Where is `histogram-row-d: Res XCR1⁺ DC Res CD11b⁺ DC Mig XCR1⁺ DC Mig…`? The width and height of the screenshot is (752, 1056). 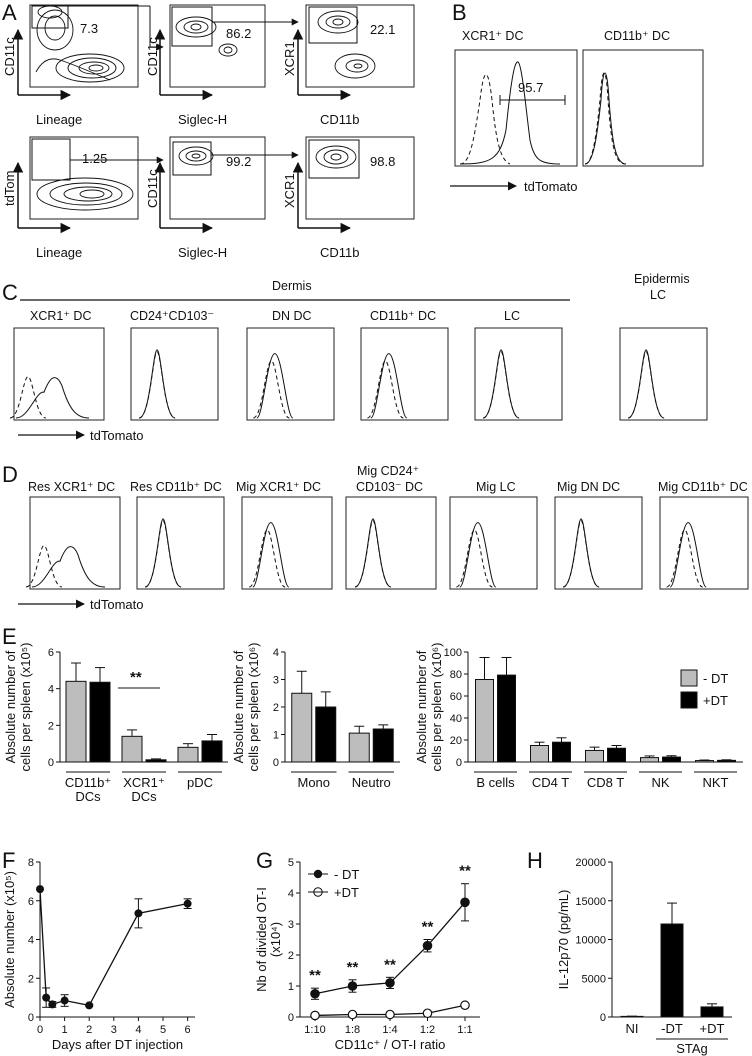 histogram-row-d: Res XCR1⁺ DC Res CD11b⁺ DC Mig XCR1⁺ DC Mig… is located at coordinates (387, 527).